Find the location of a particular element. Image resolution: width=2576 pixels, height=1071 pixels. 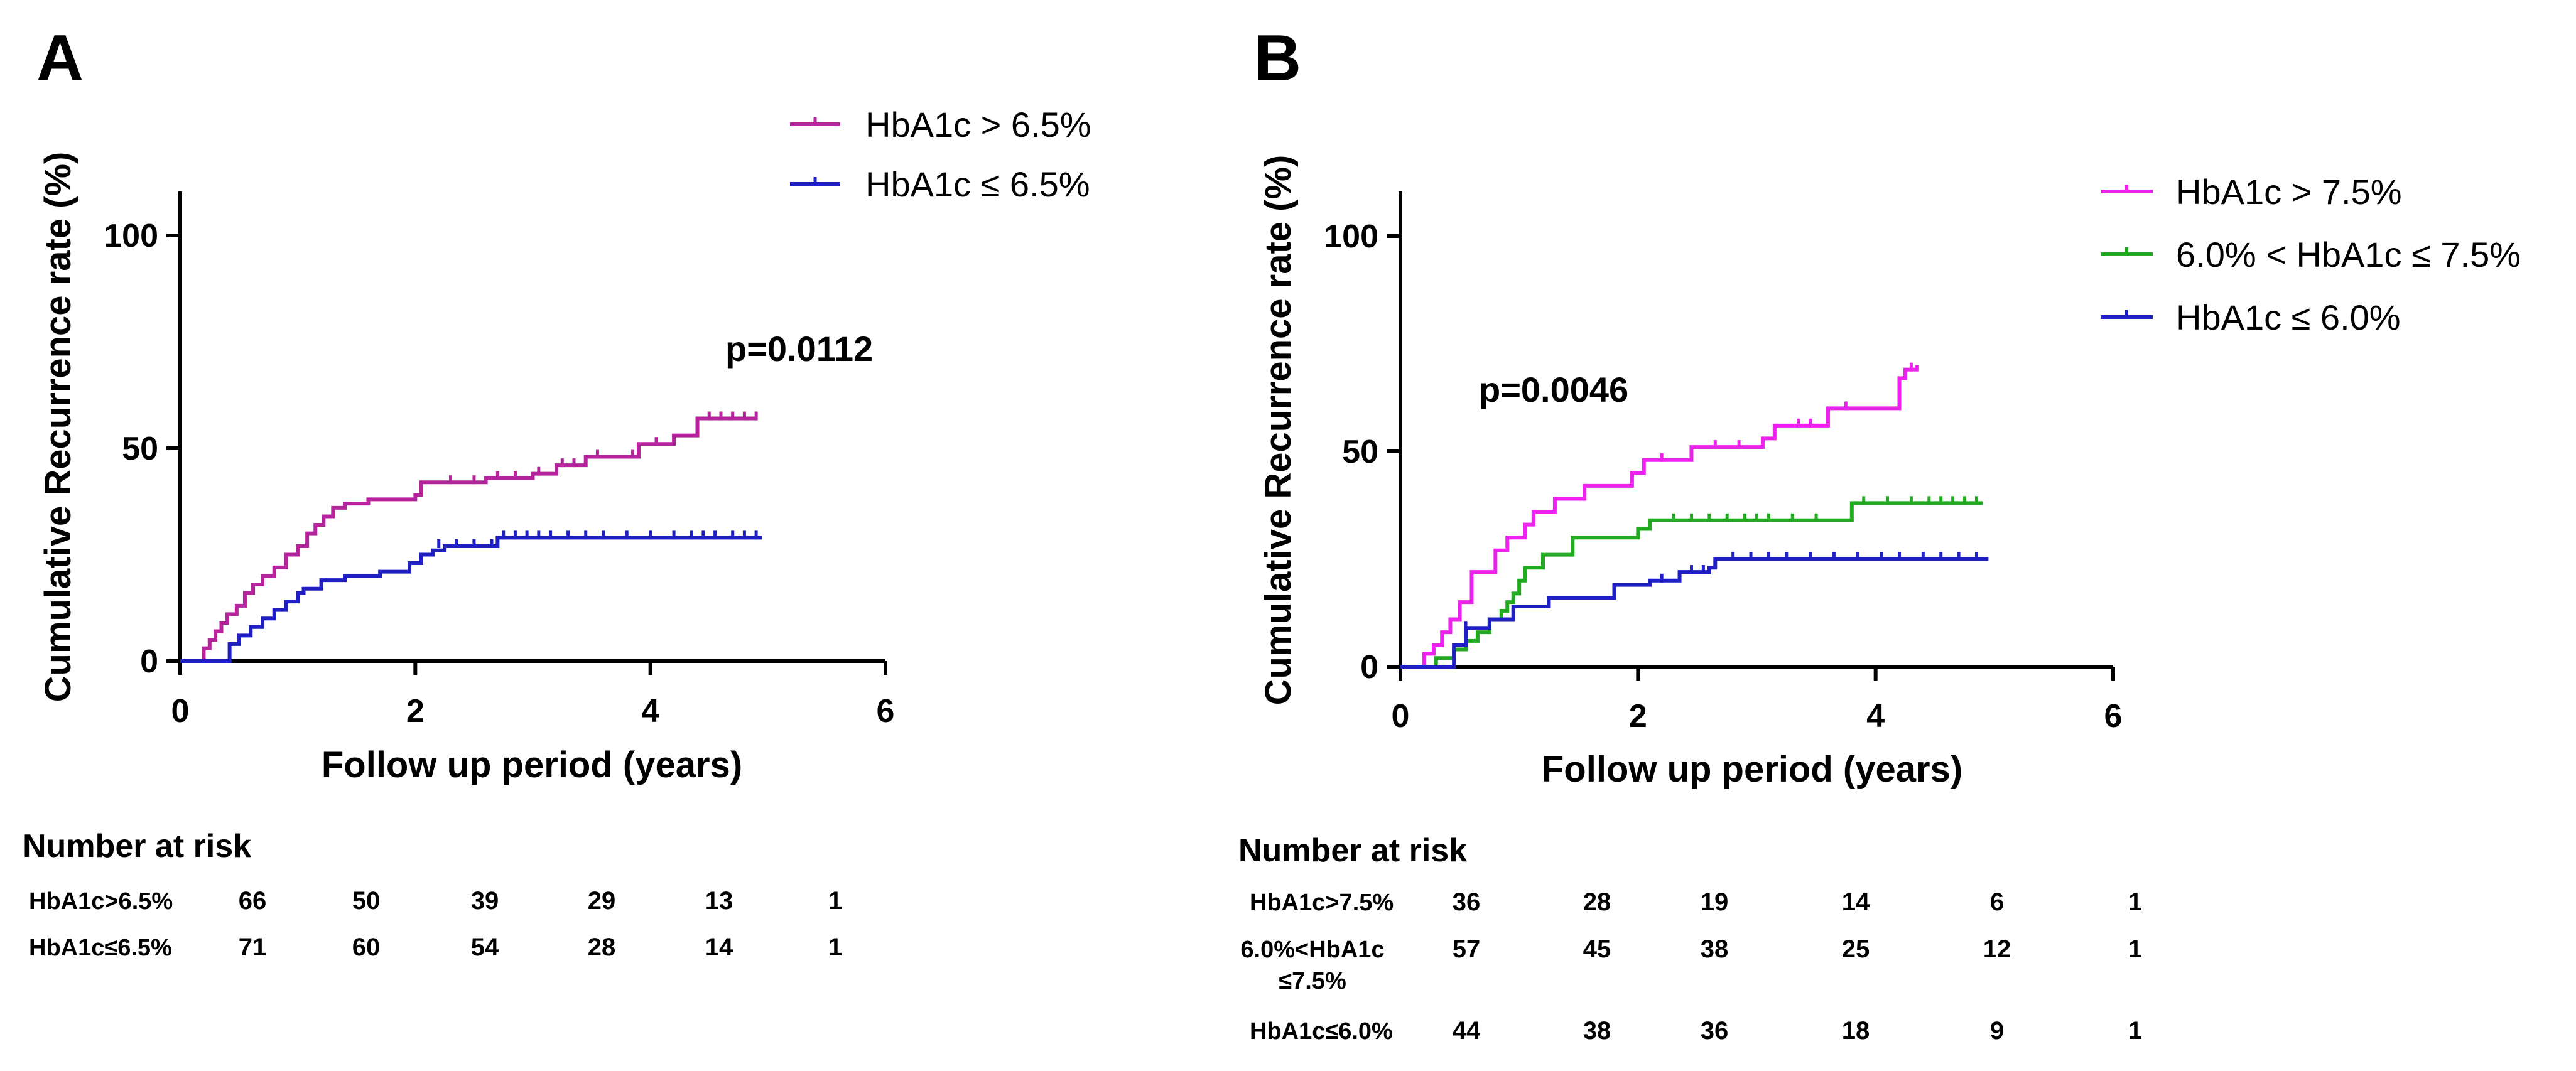

panel-a-x-axis-title: Follow up period (years) is located at coordinates (532, 765).